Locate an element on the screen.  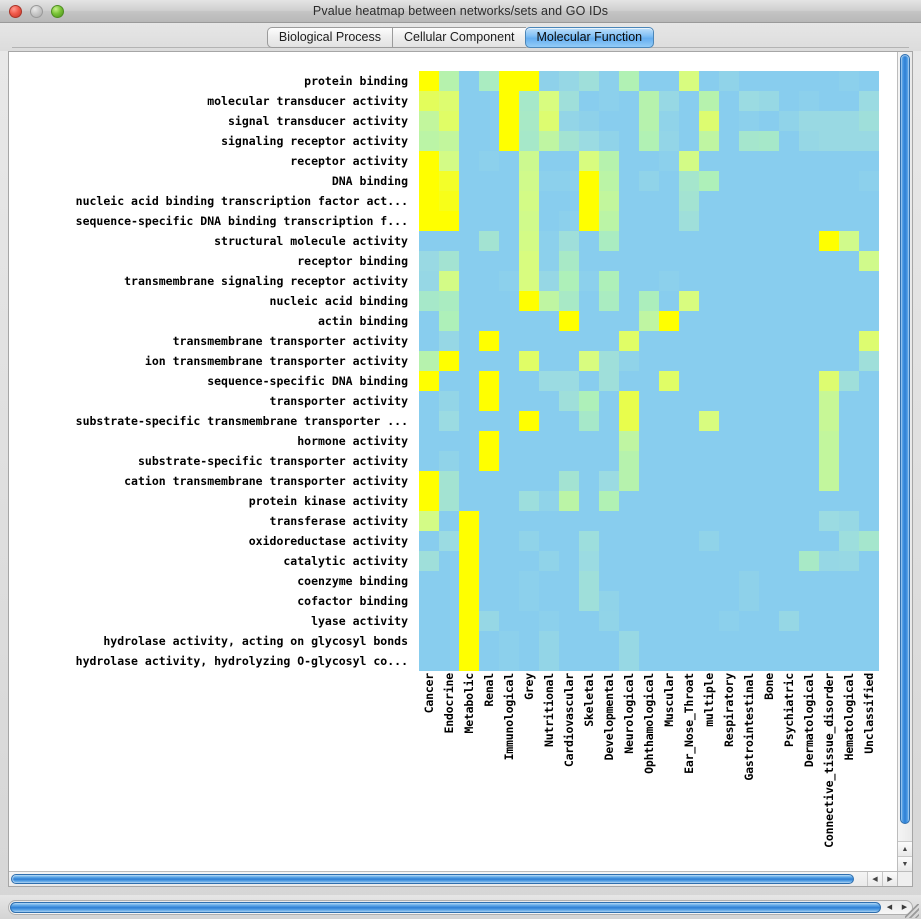
window-scroll-thumb is located at coordinates (445, 907).